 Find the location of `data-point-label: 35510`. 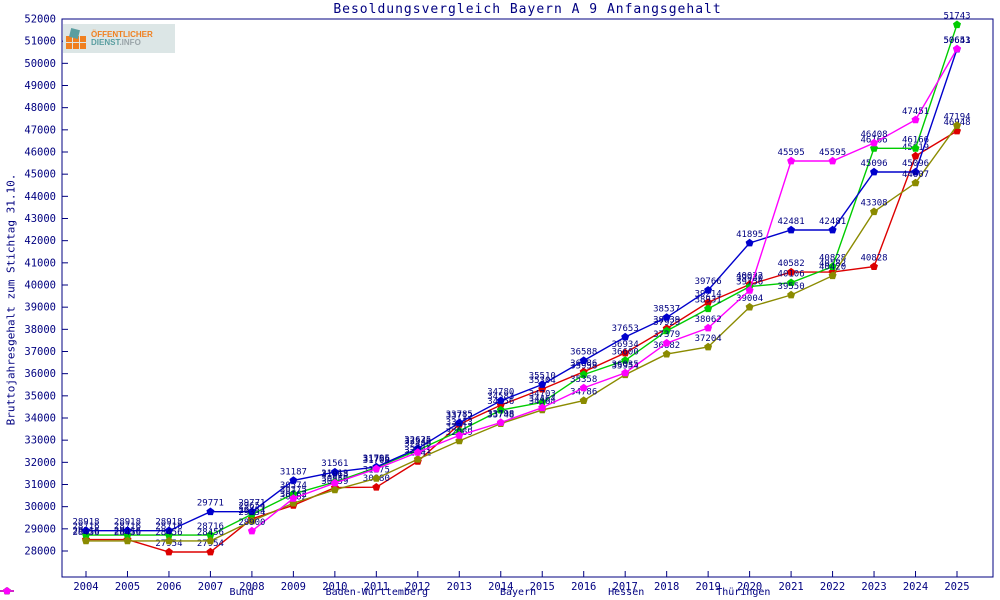

data-point-label: 35510 is located at coordinates (542, 377).